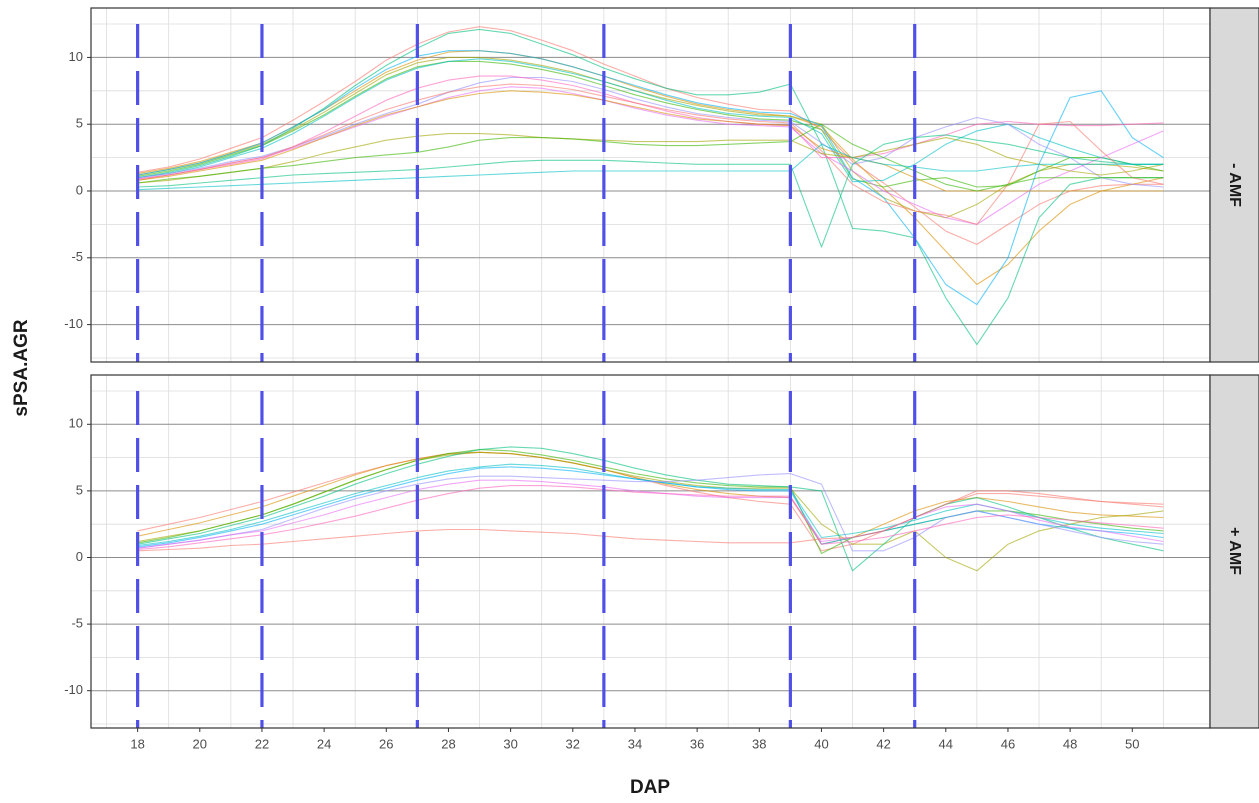 The height and width of the screenshot is (803, 1259). I want to click on strip-label: - AMF, so click(1234, 185).